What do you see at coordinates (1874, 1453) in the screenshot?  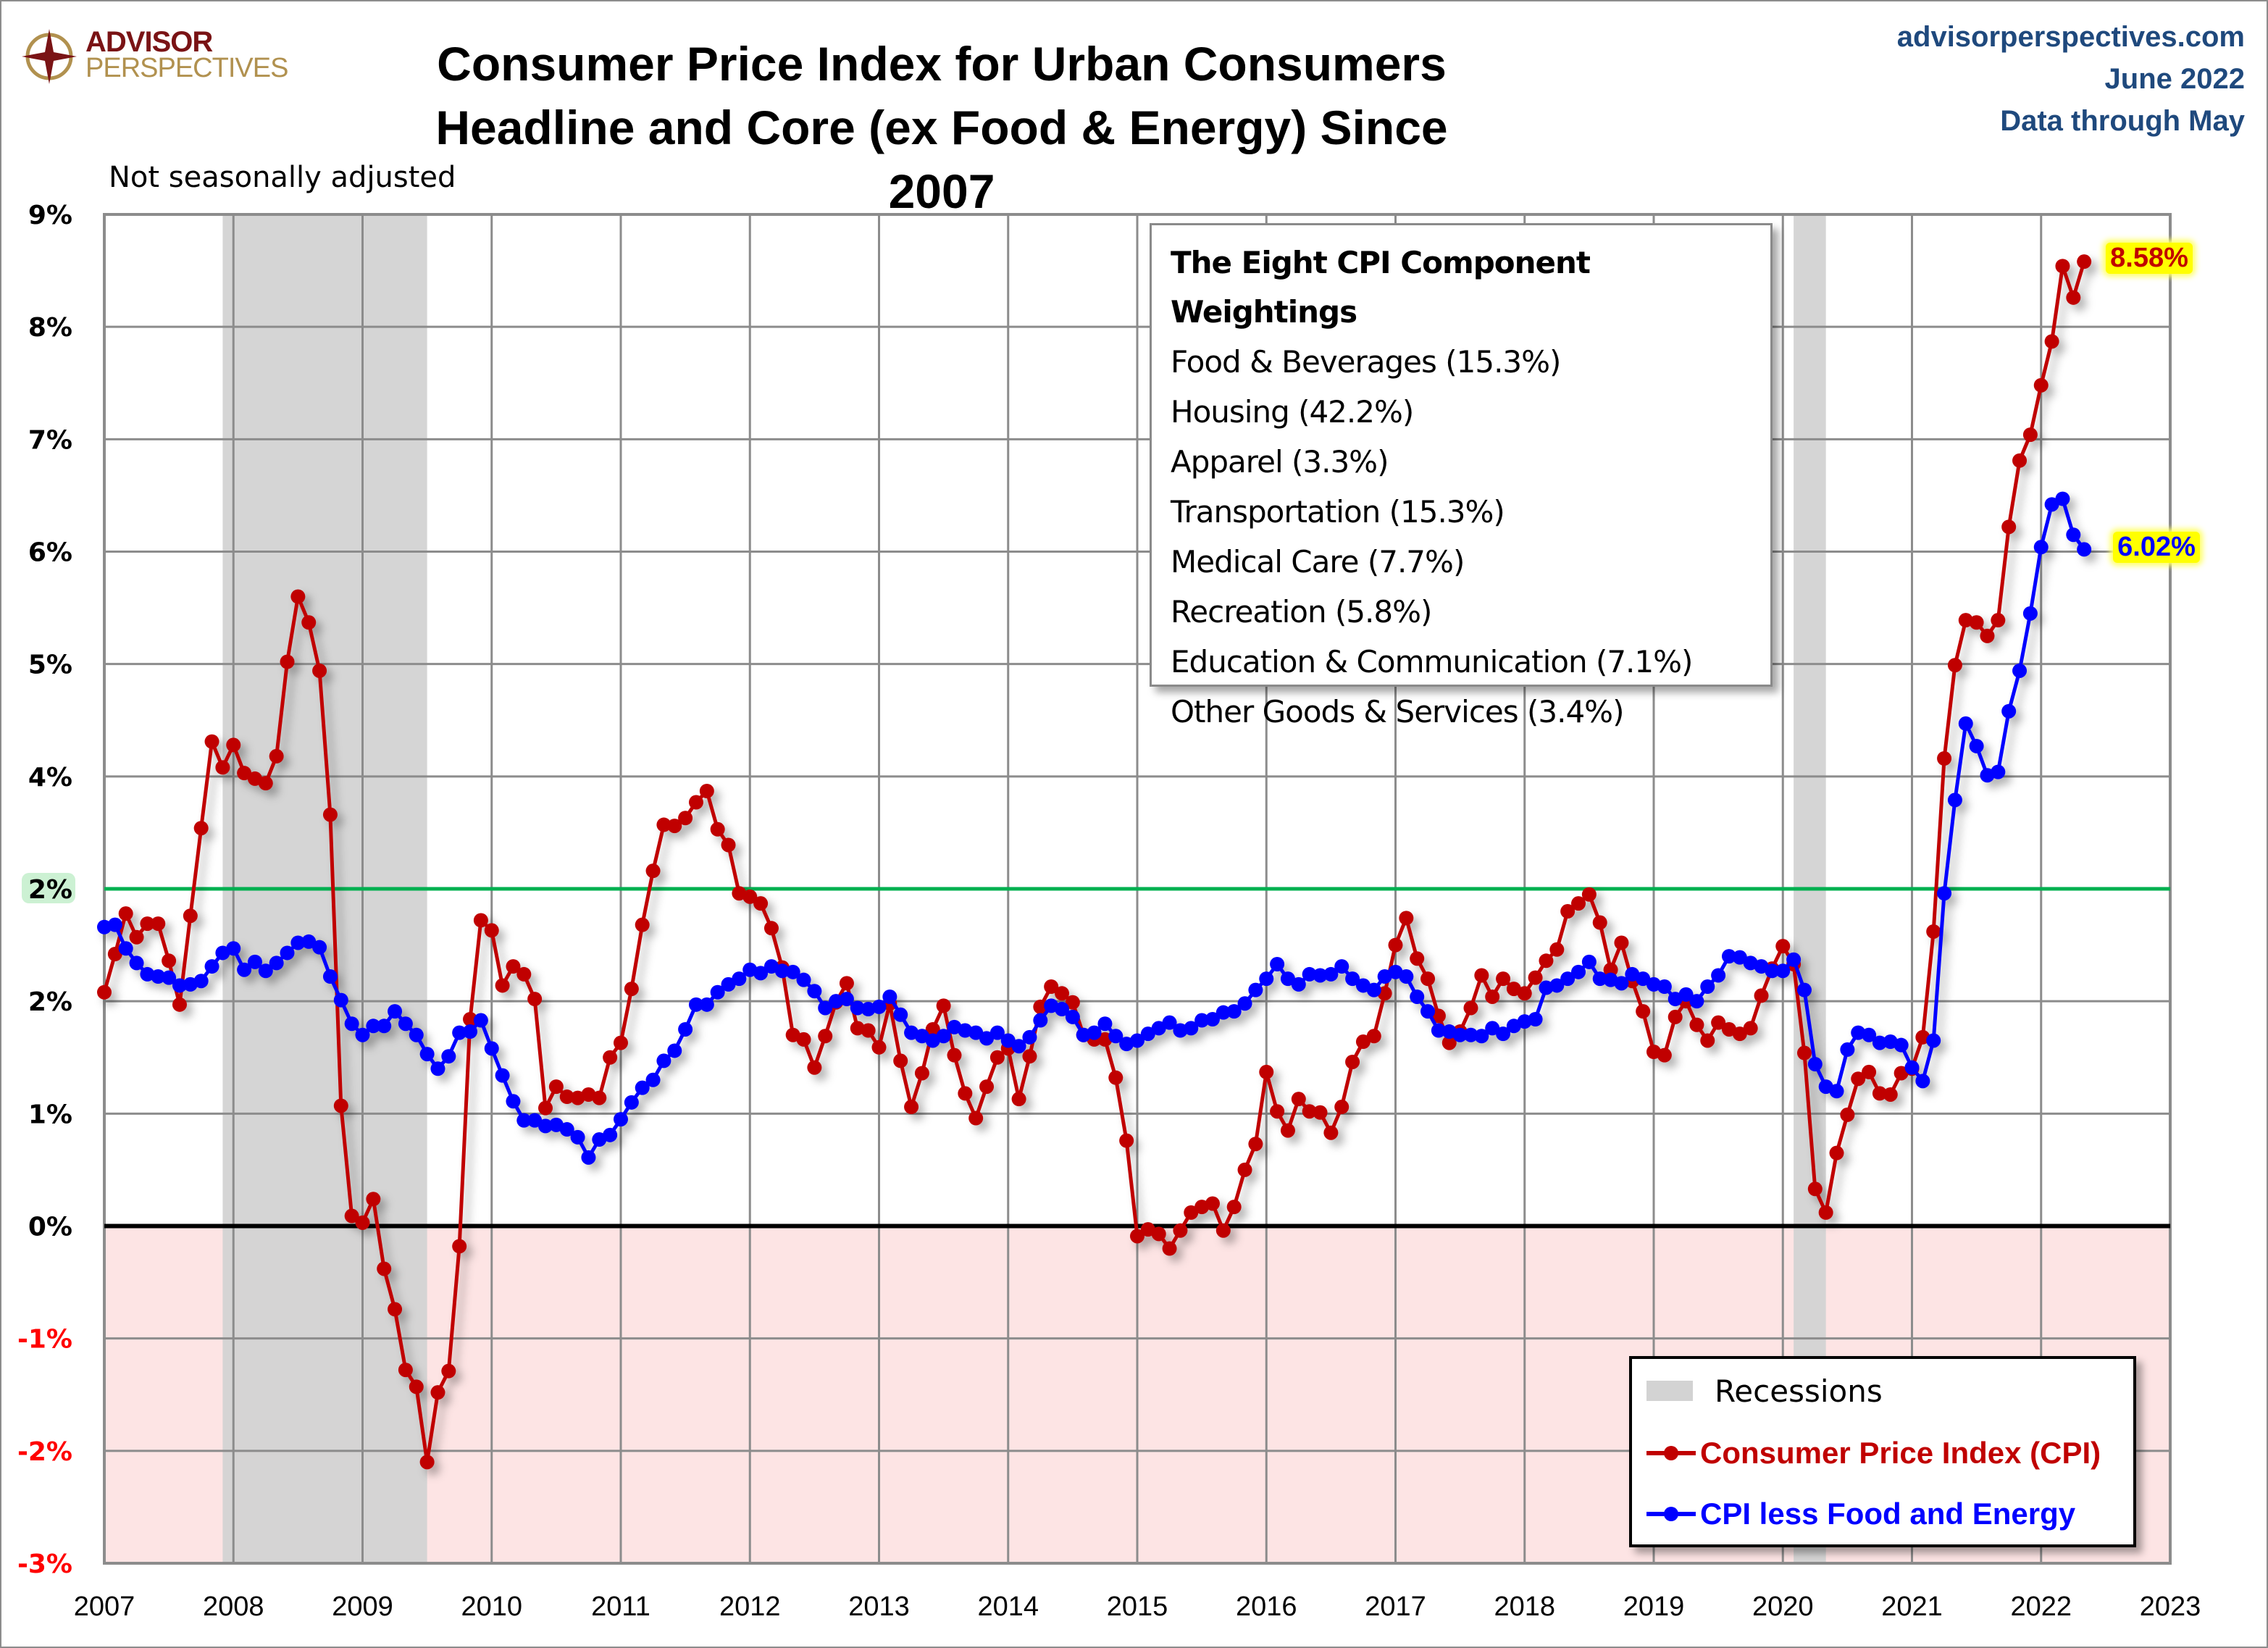 I see `legend-item-cpi: Consumer Price Index (CPI)` at bounding box center [1874, 1453].